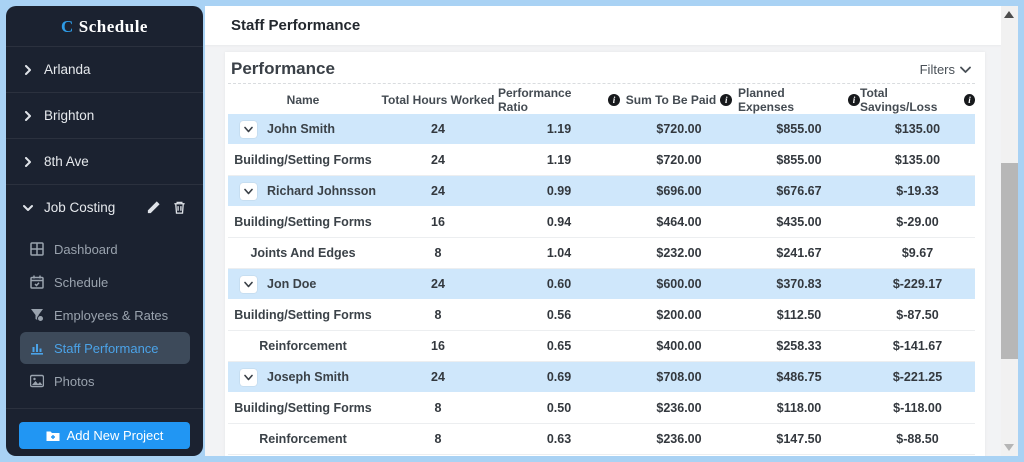 This screenshot has width=1024, height=462. I want to click on add-new-project-button: Add New Project, so click(104, 435).